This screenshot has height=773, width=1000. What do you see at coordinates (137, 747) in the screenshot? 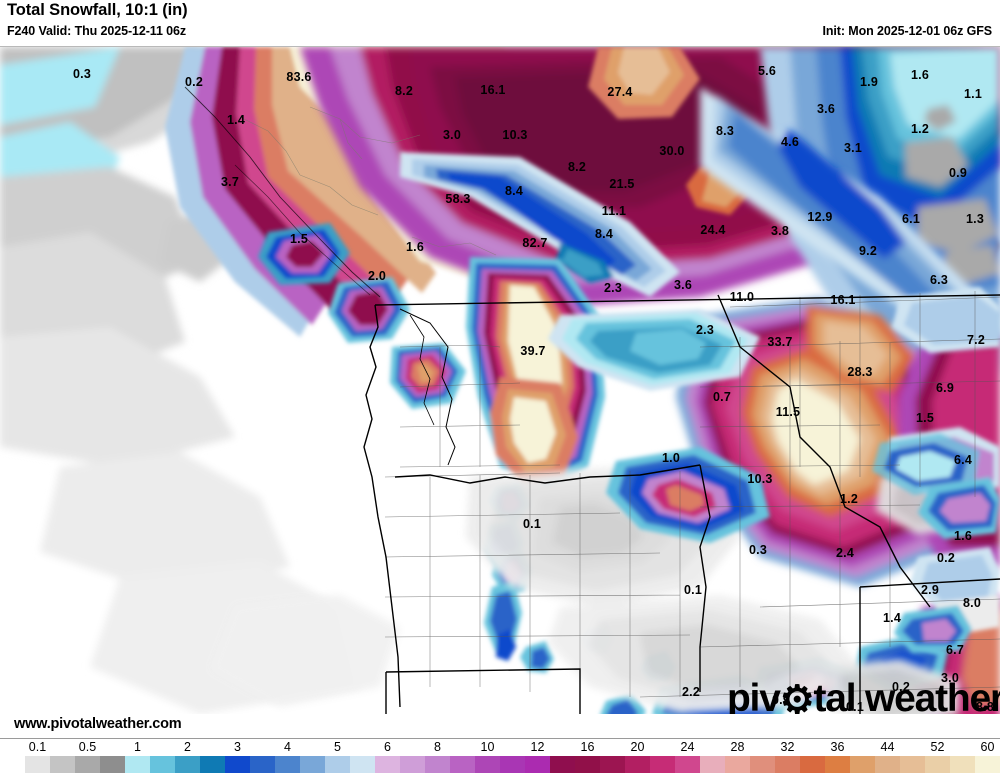
I see `colorbar-tick: 1` at bounding box center [137, 747].